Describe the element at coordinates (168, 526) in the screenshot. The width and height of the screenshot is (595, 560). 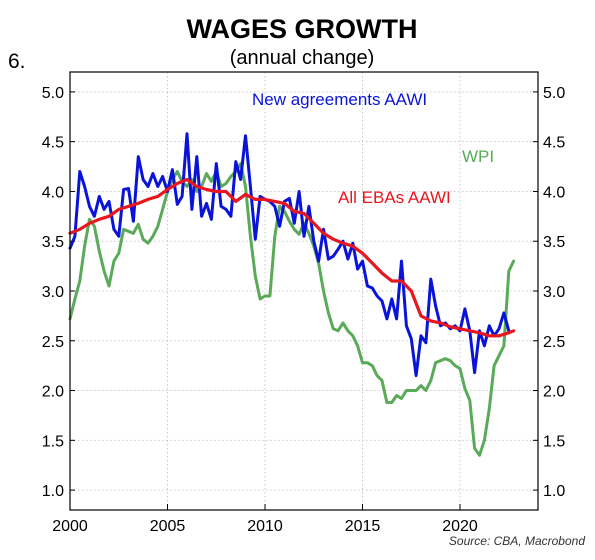
I see `x-tick-label: 2005` at that location.